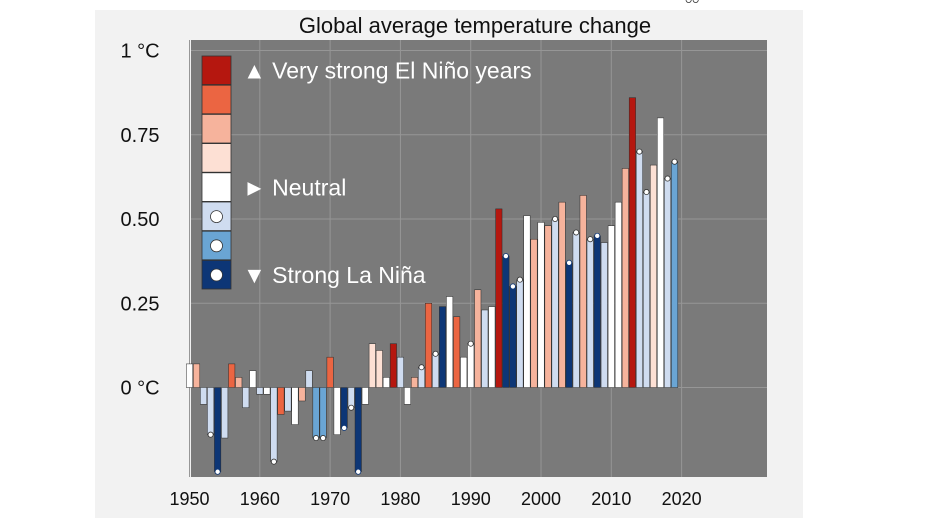  Describe the element at coordinates (140, 304) in the screenshot. I see `y-tick-label: 0.25` at that location.